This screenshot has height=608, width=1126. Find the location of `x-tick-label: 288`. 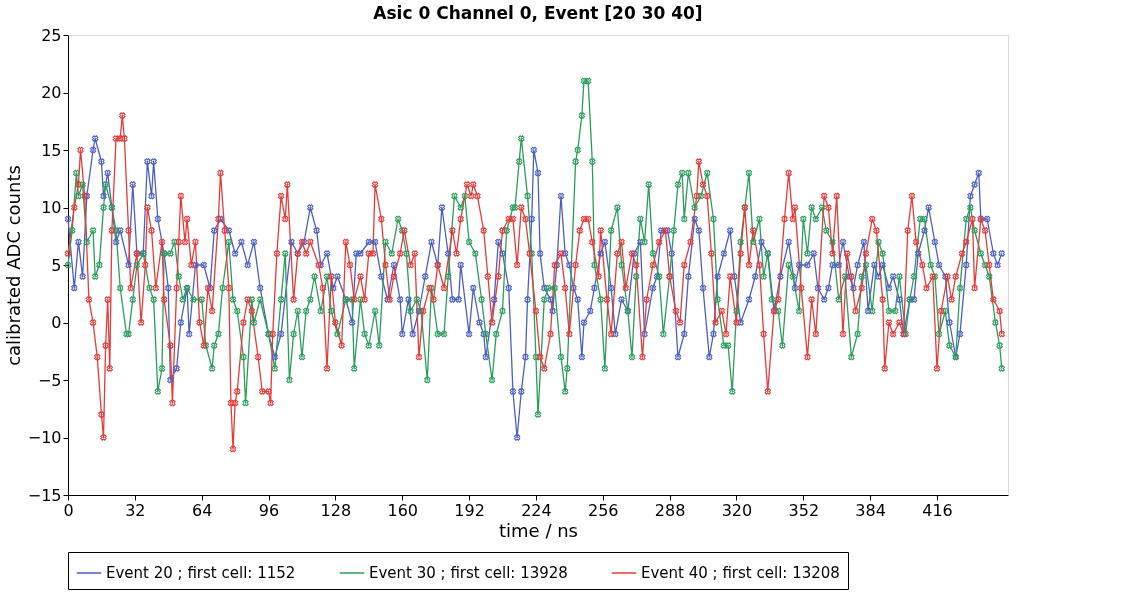

x-tick-label: 288 is located at coordinates (670, 510).